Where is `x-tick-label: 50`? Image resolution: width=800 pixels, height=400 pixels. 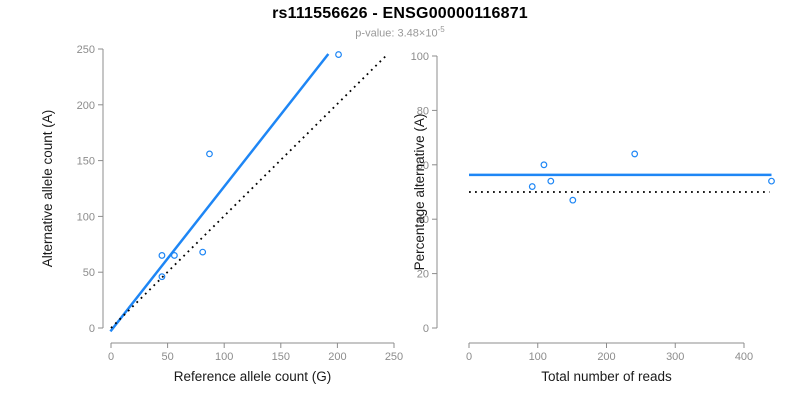 x-tick-label: 50 is located at coordinates (167, 357).